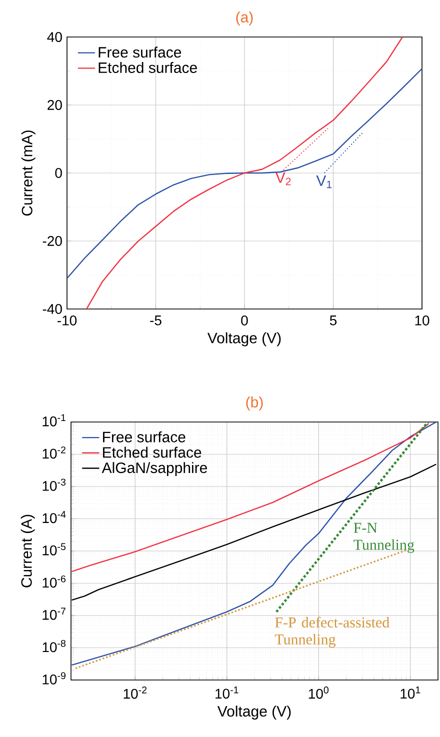  I want to click on y-tick-label: 10$^{-2}$, so click(54, 452).